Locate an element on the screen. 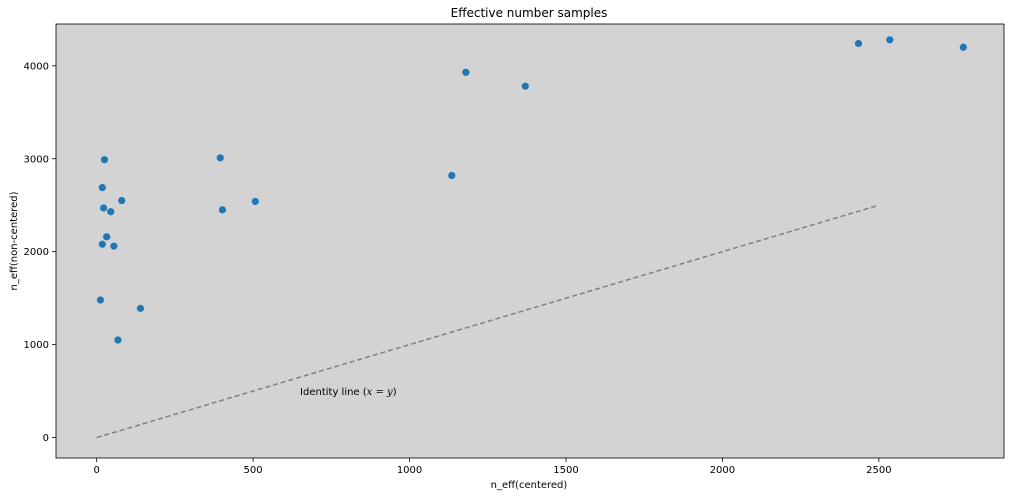 This screenshot has width=1010, height=497. y-tick-label: 3000 is located at coordinates (36, 159).